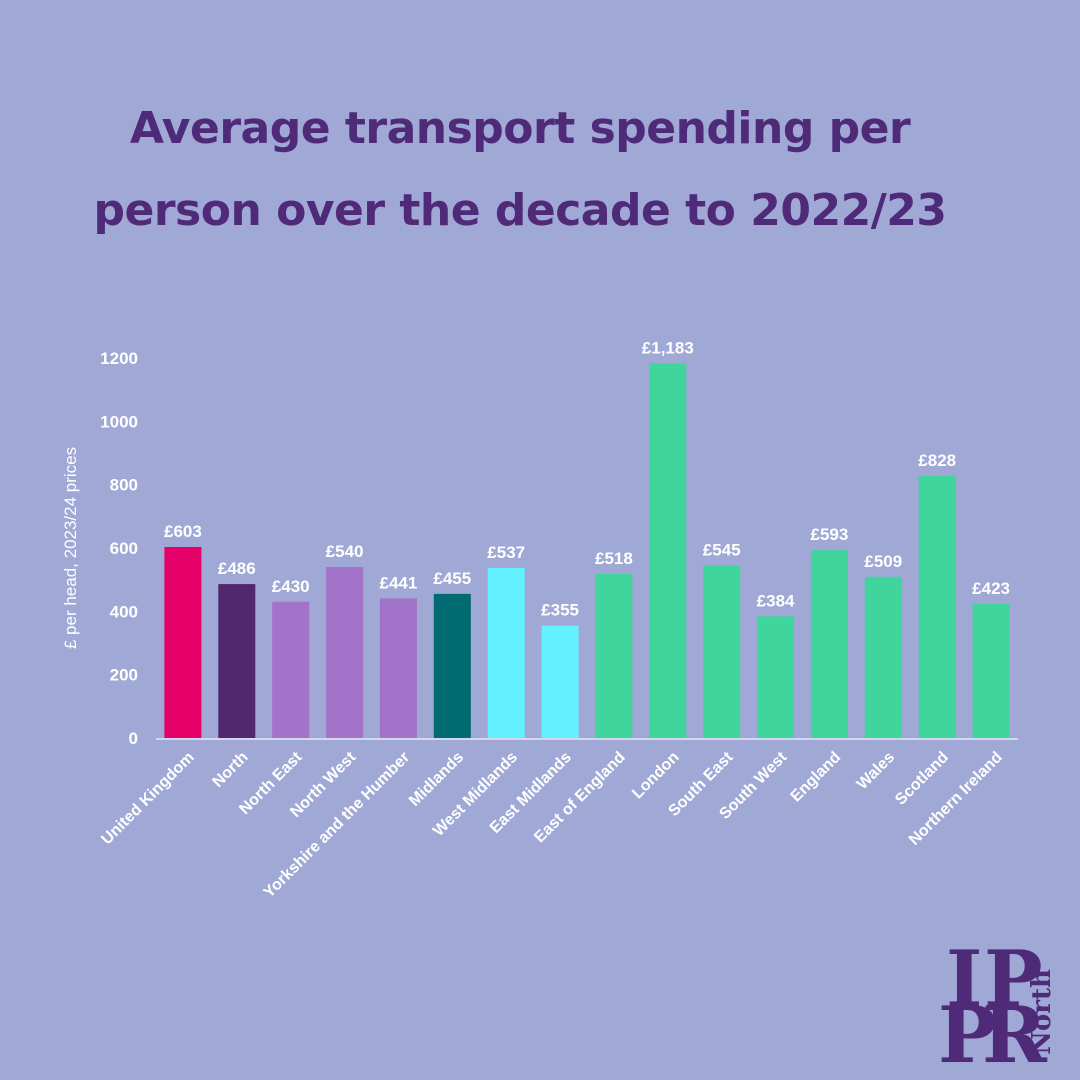 The image size is (1080, 1080). Describe the element at coordinates (183, 531) in the screenshot. I see `data-label: £603` at that location.